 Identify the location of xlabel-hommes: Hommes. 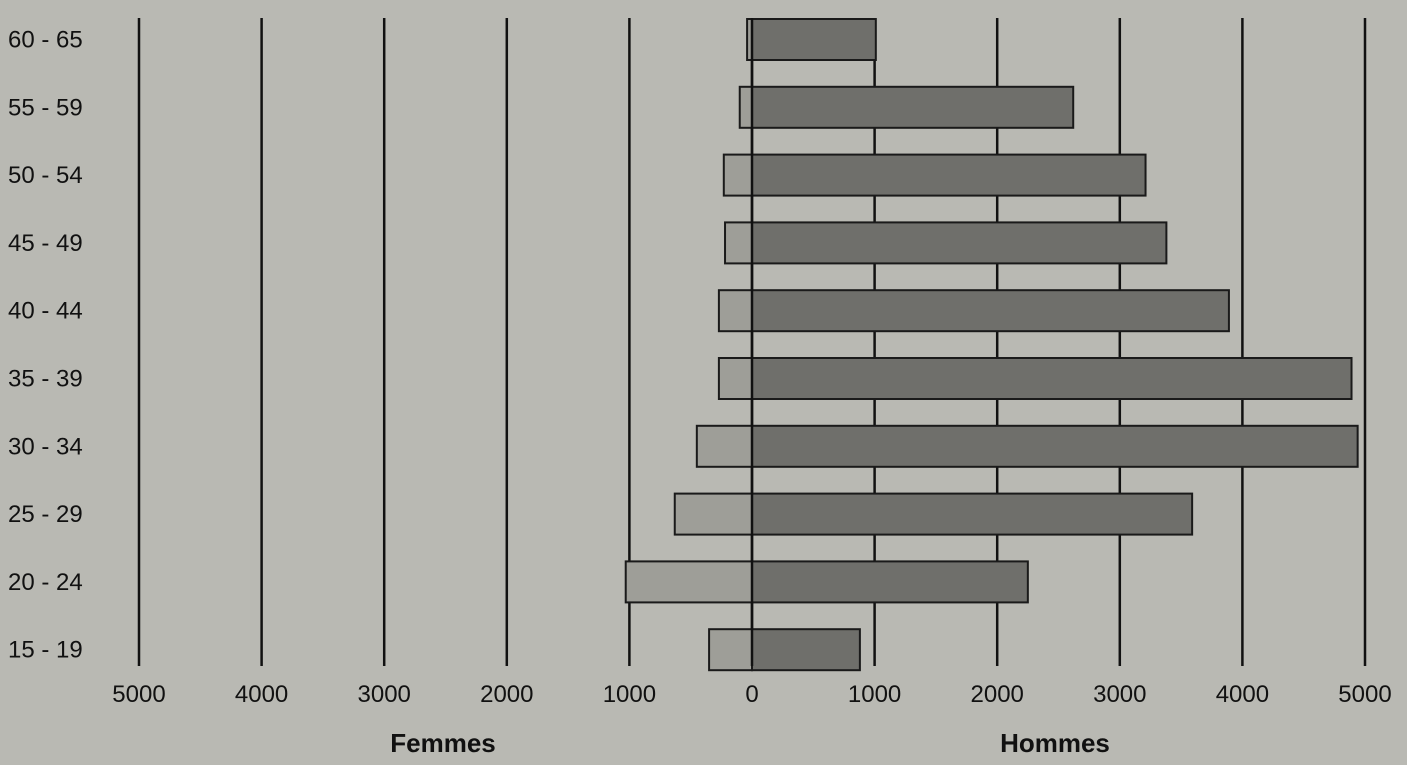
(1055, 743).